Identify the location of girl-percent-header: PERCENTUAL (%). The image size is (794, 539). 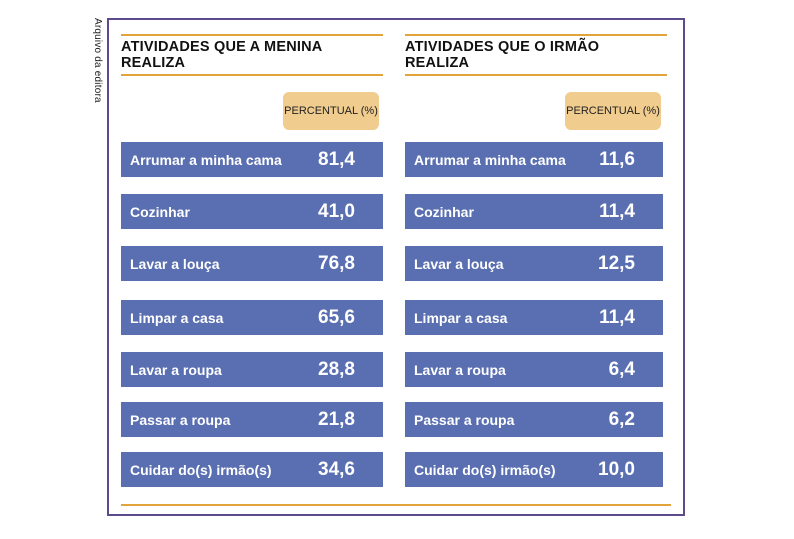
(331, 111).